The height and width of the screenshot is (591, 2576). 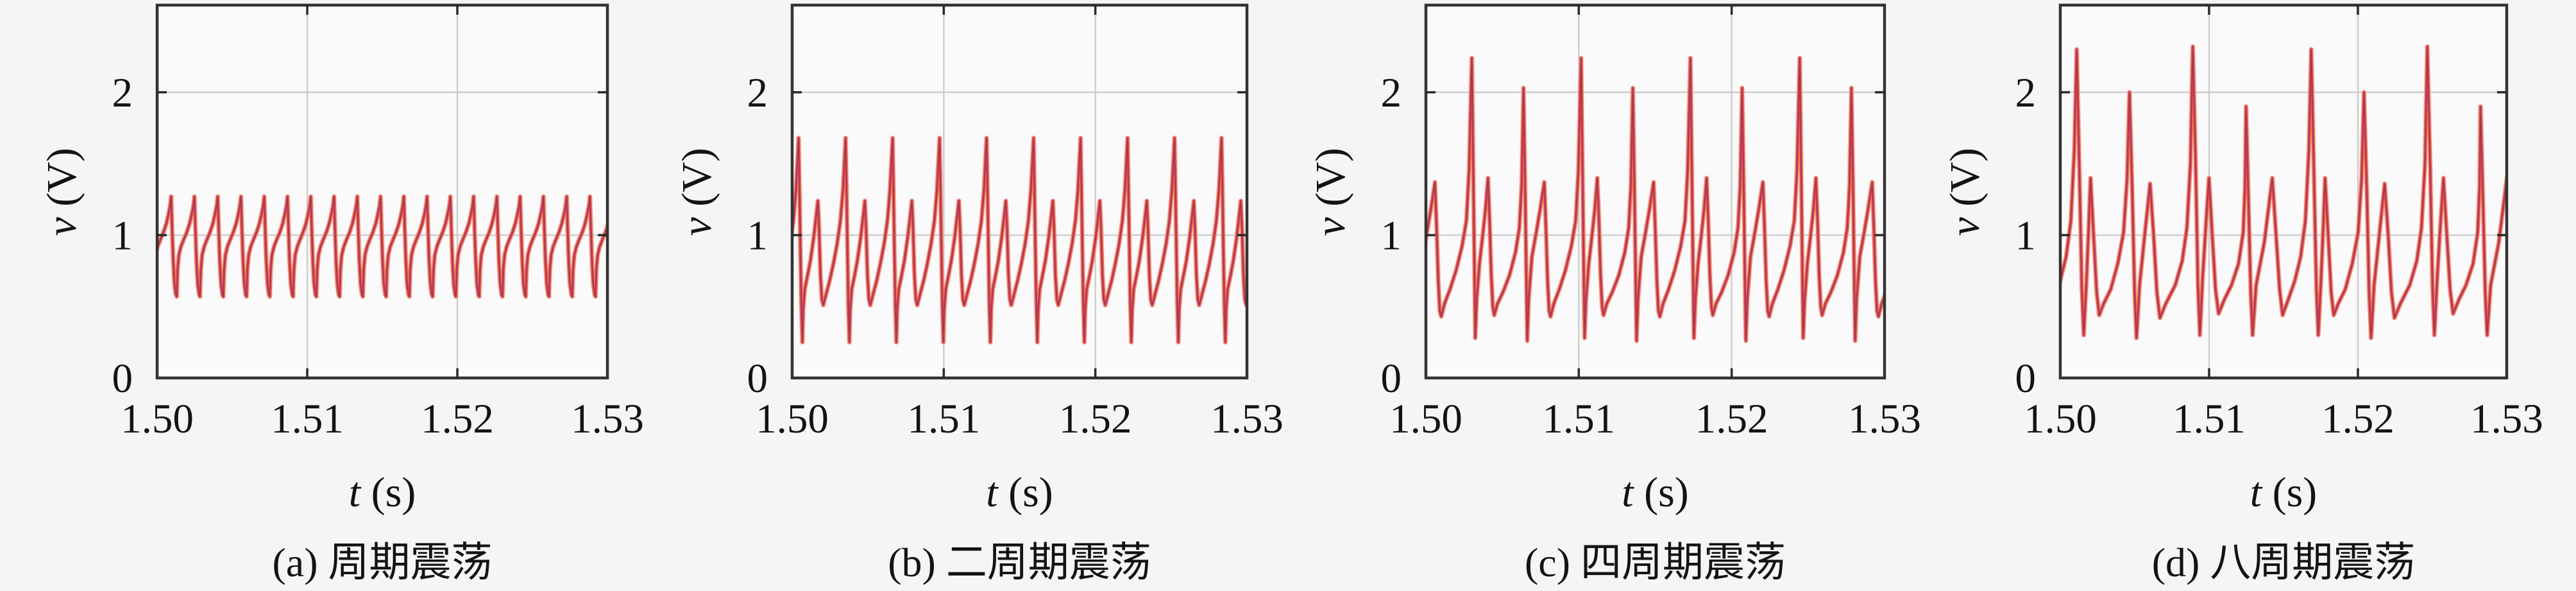 What do you see at coordinates (1019, 562) in the screenshot?
I see `subplot-caption: (b) 二周期震荡` at bounding box center [1019, 562].